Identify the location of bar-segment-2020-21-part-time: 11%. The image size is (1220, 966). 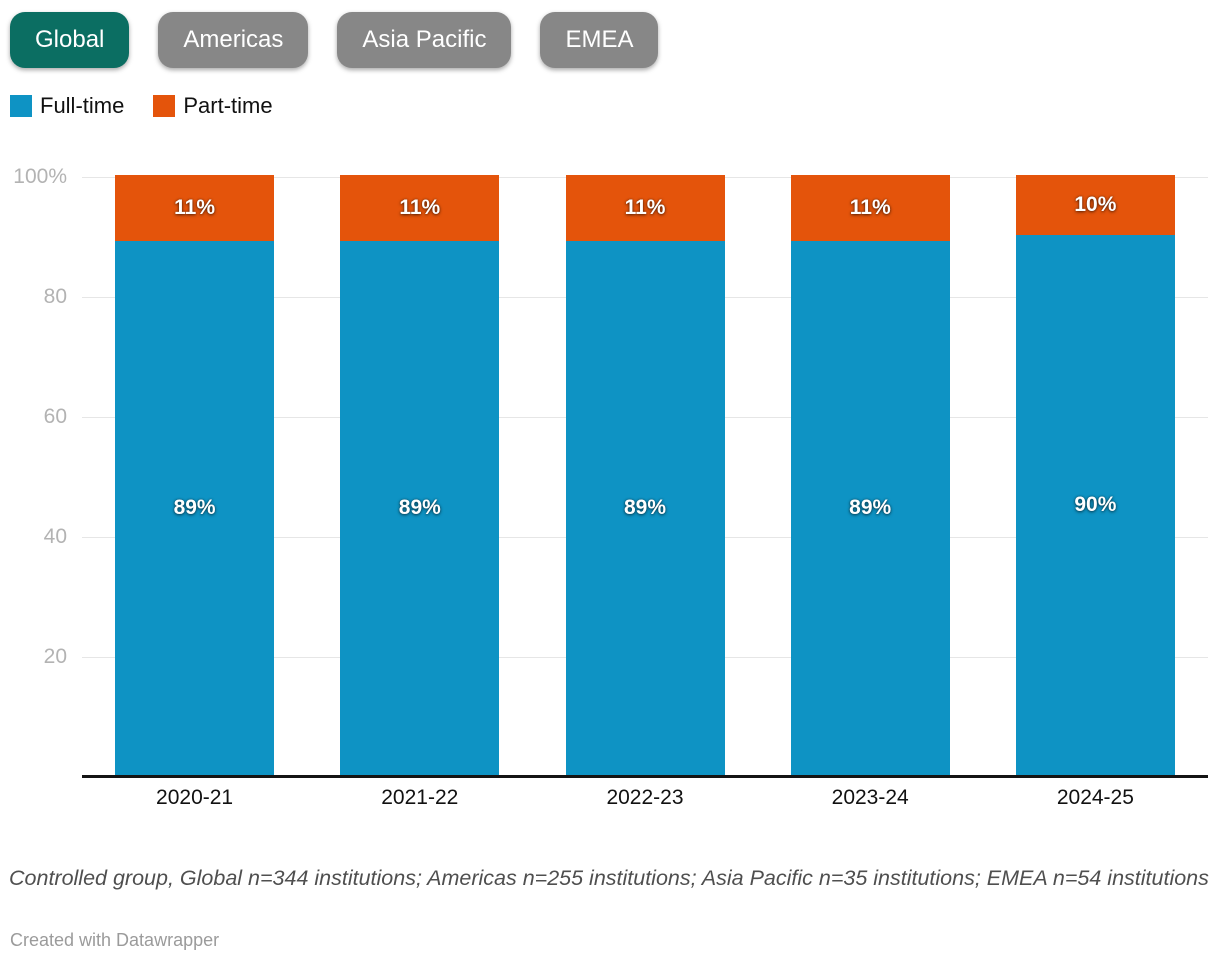
(195, 208).